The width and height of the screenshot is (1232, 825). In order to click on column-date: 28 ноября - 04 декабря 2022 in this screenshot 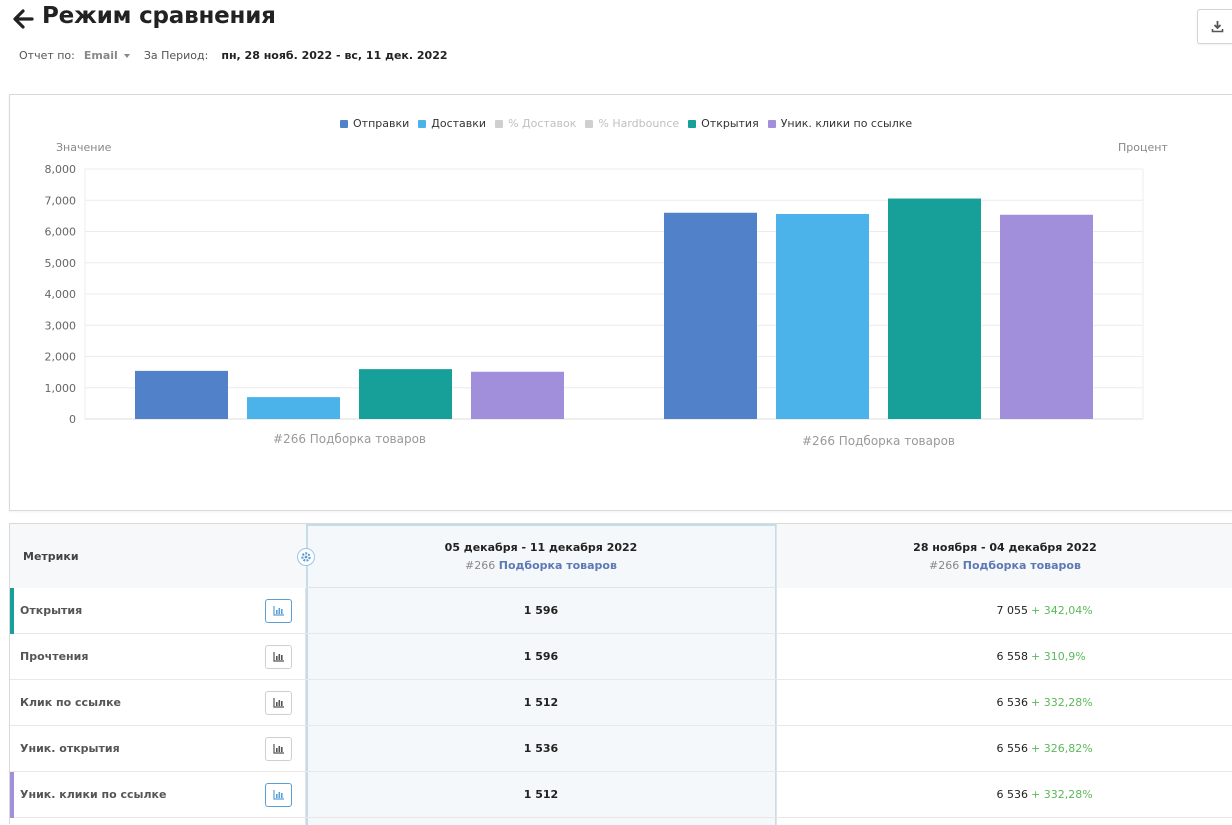, I will do `click(1005, 547)`.